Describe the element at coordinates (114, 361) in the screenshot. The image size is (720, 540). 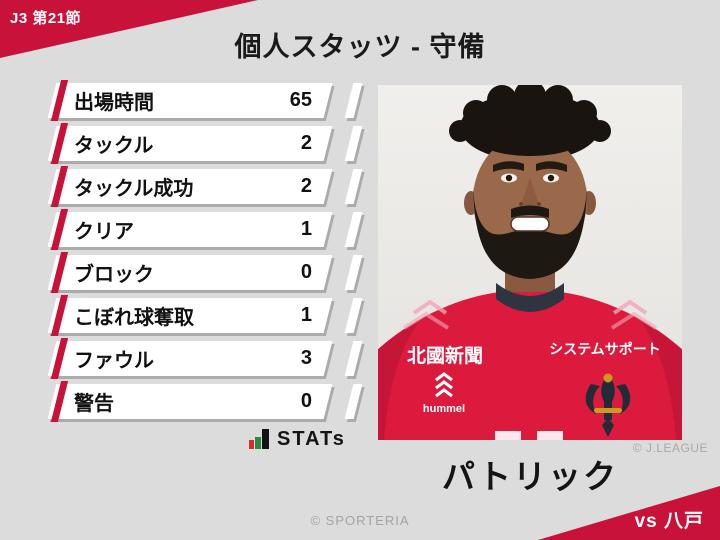
I see `stat-label: ファウル` at that location.